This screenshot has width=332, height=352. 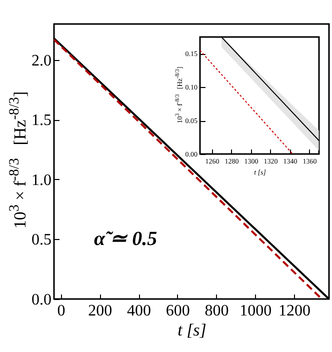 What do you see at coordinates (256, 311) in the screenshot?
I see `x-tick-label: 1000` at bounding box center [256, 311].